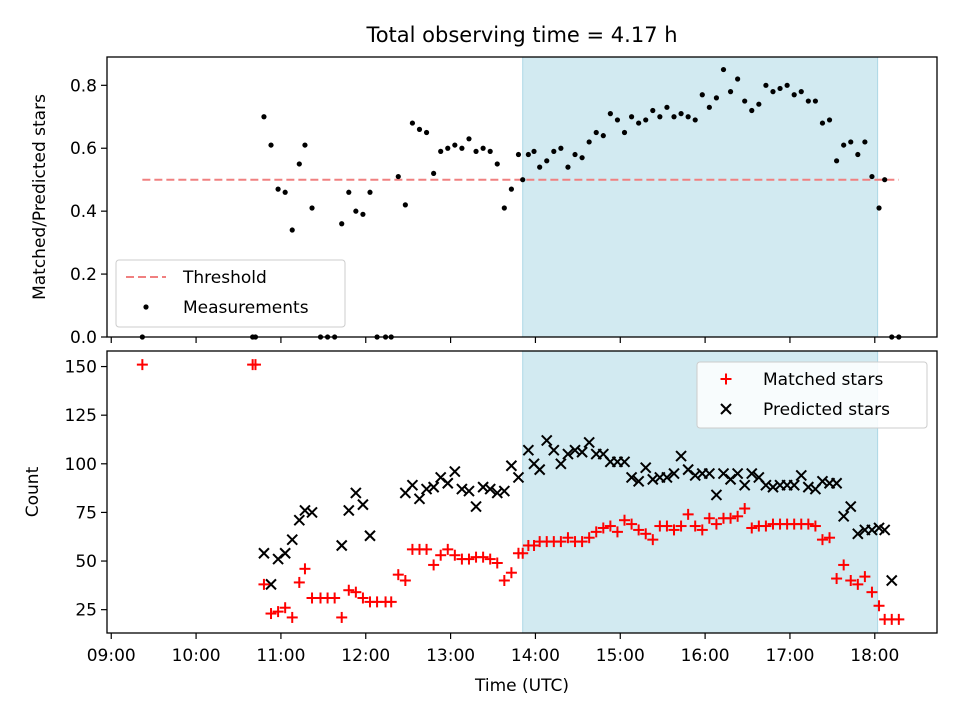 The image size is (960, 720). I want to click on legend-predicted-label: Predicted stars, so click(826, 410).